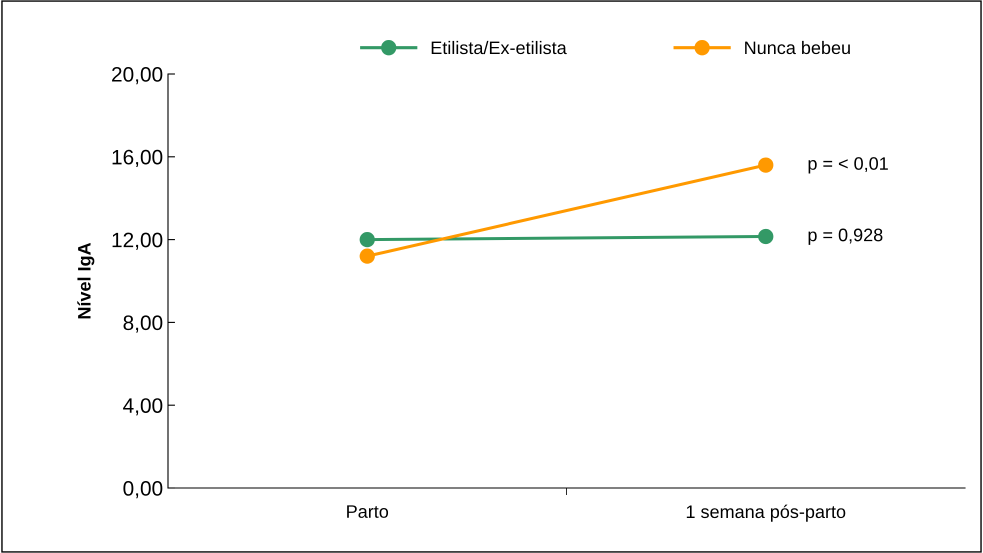  What do you see at coordinates (85, 280) in the screenshot?
I see `y-axis-title: Nível IgA` at bounding box center [85, 280].